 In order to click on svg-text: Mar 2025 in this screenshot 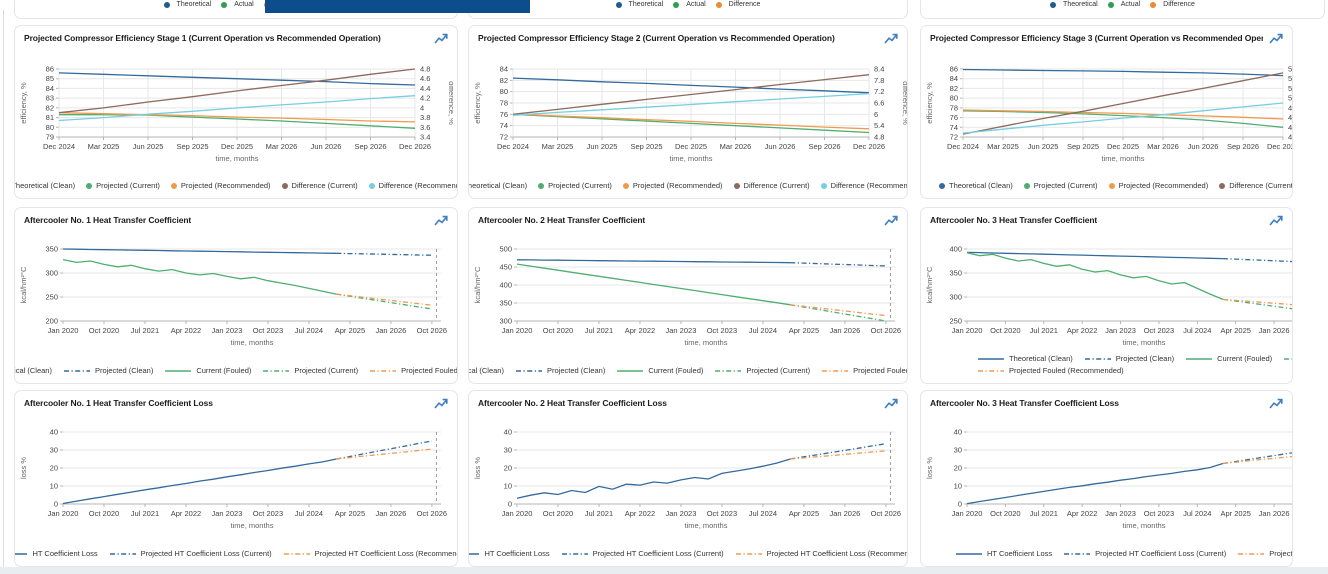, I will do `click(104, 146)`.